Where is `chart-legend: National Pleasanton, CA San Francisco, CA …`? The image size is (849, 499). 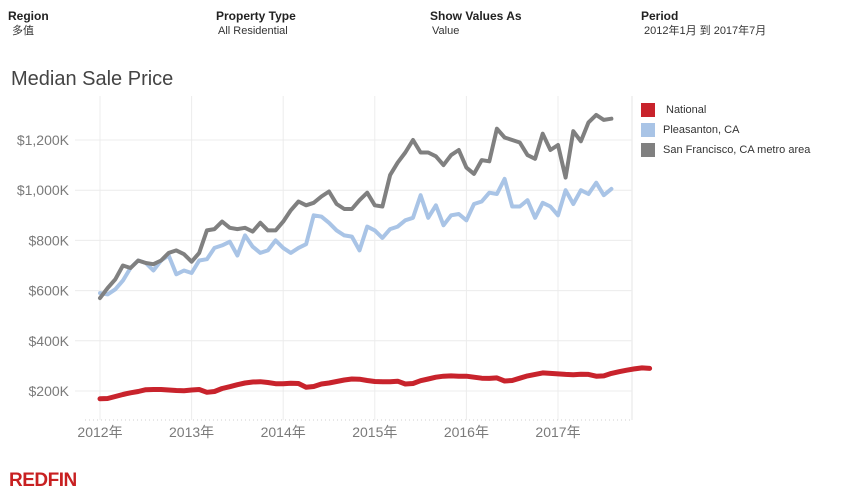 chart-legend: National Pleasanton, CA San Francisco, CA … is located at coordinates (725, 130).